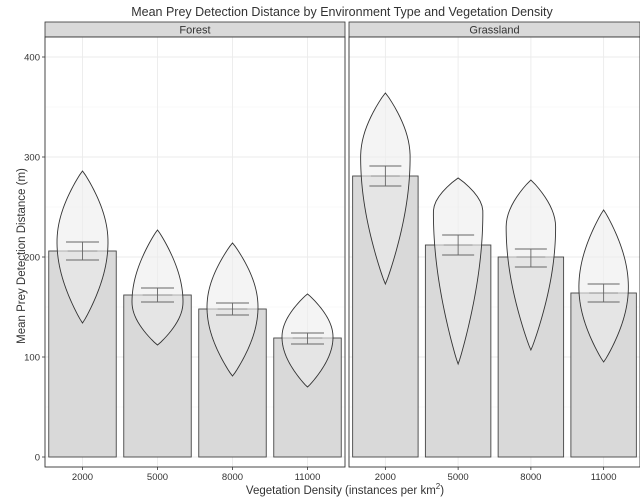 The image size is (640, 500). I want to click on y-tick-label: 300, so click(32, 158).